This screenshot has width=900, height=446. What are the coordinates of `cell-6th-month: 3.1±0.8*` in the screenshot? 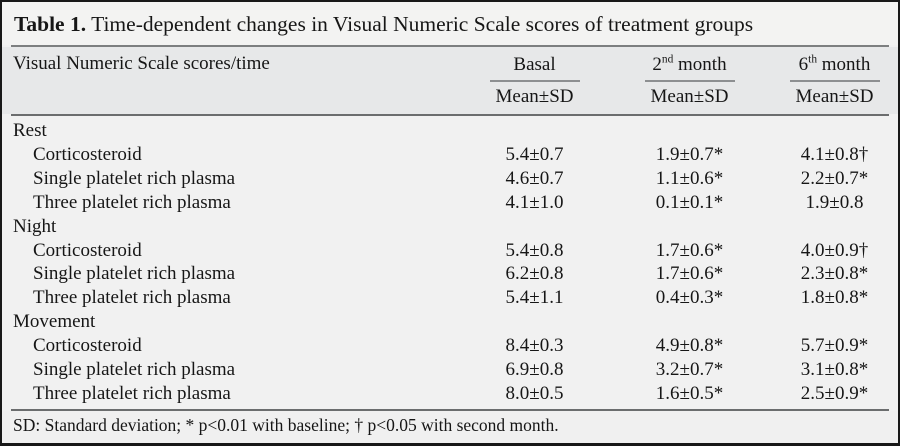 It's located at (834, 370).